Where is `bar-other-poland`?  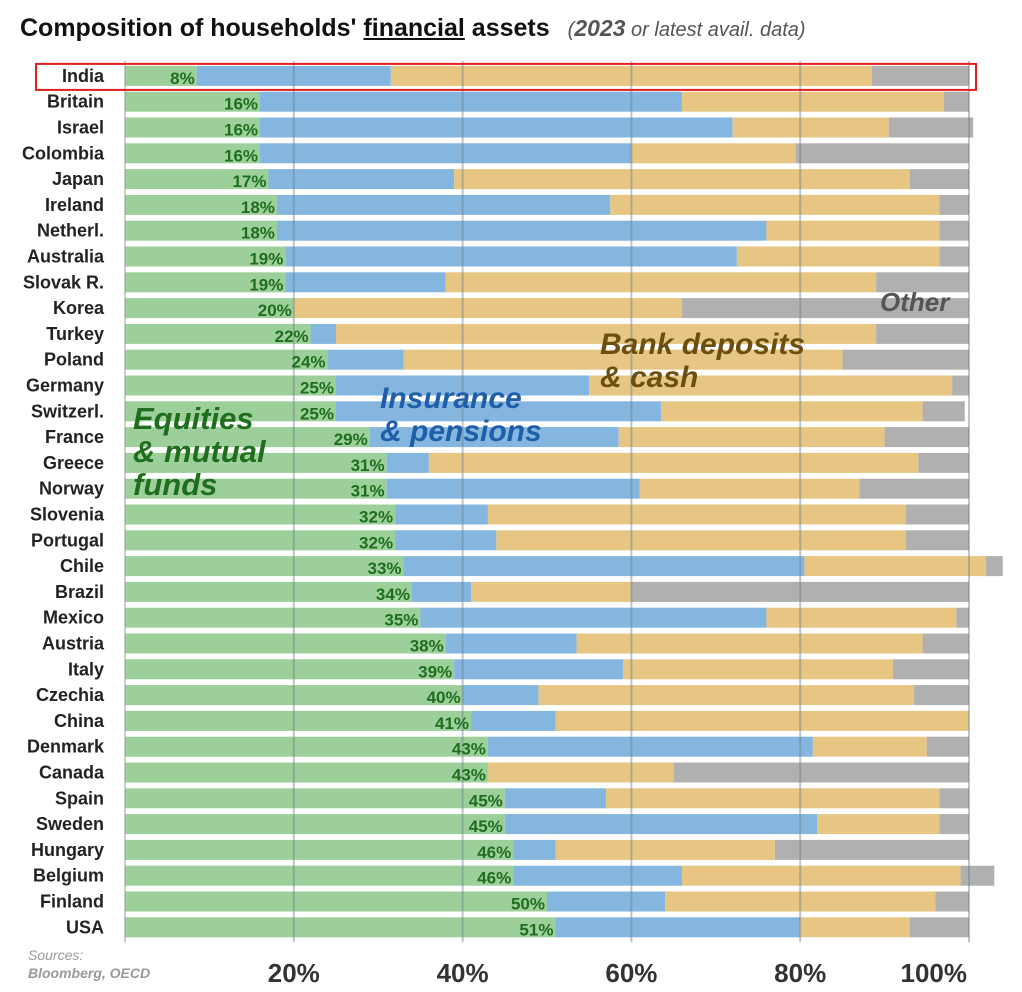
bar-other-poland is located at coordinates (905, 359).